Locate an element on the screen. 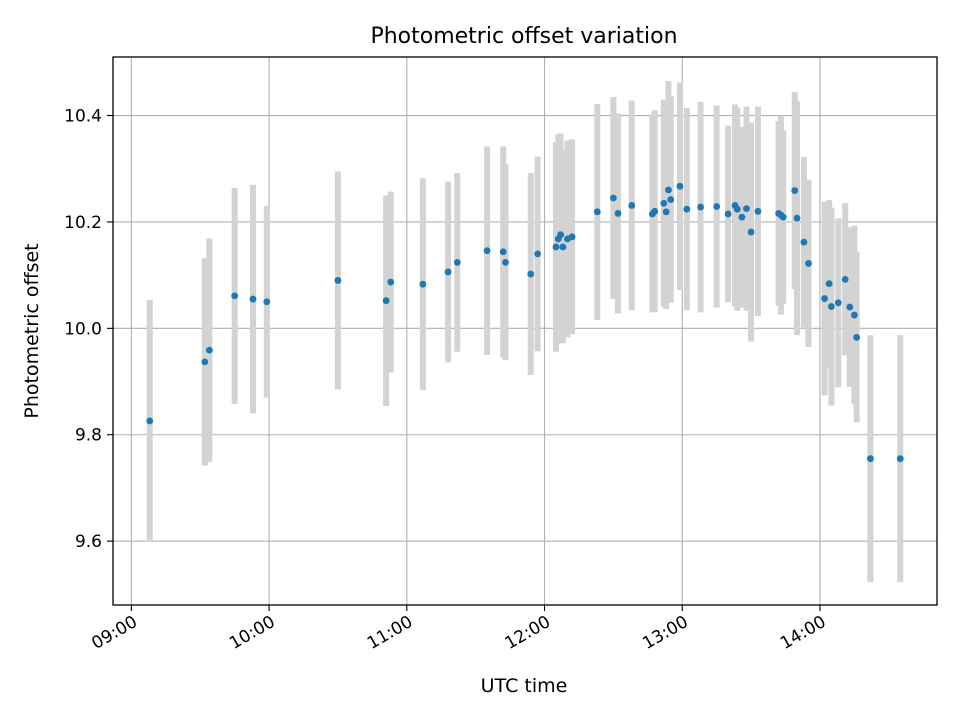  y-tick-label: 9.8 is located at coordinates (88, 436).